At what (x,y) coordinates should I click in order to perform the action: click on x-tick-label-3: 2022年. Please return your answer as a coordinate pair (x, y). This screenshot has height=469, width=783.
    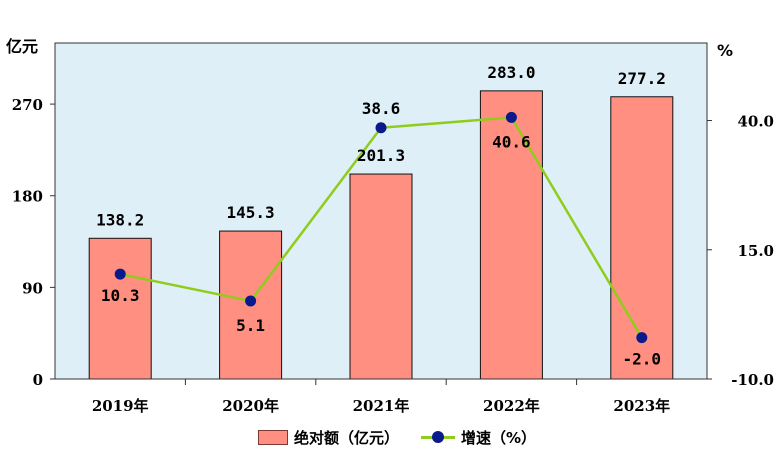
    Looking at the image, I should click on (511, 406).